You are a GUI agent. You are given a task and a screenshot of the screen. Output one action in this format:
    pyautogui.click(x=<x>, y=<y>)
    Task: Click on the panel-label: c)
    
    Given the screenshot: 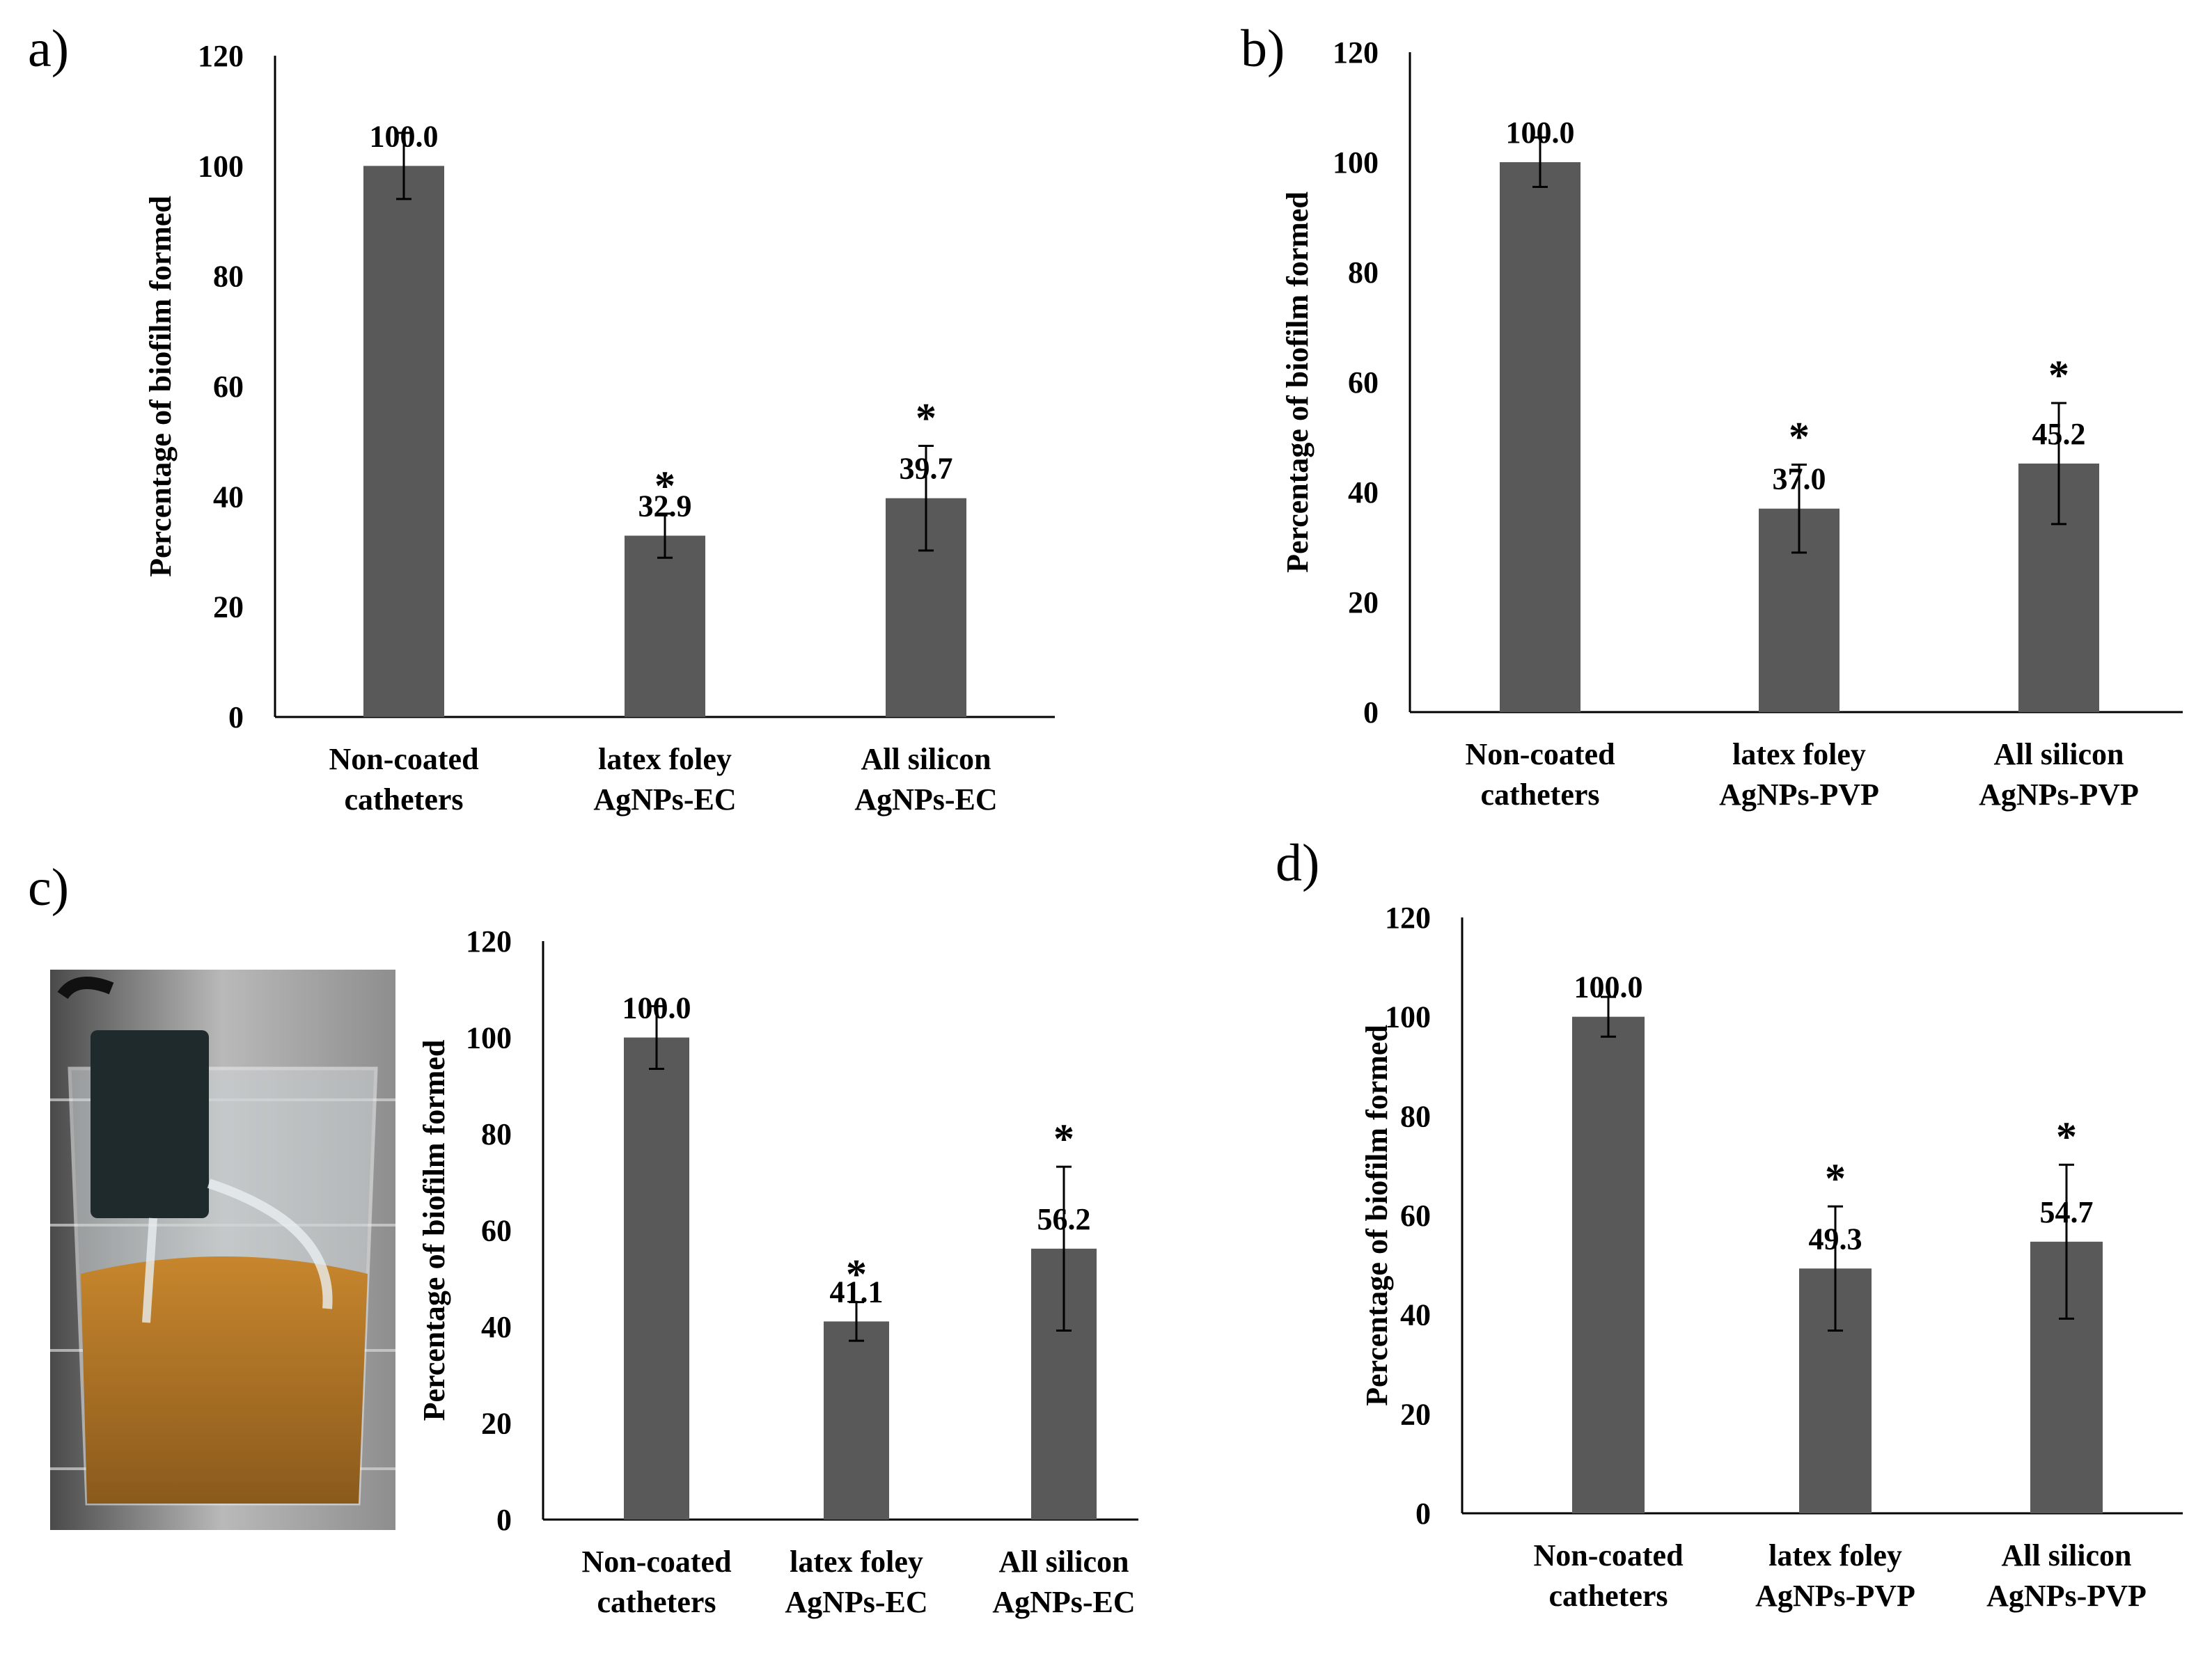 What is the action you would take?
    pyautogui.click(x=48, y=887)
    